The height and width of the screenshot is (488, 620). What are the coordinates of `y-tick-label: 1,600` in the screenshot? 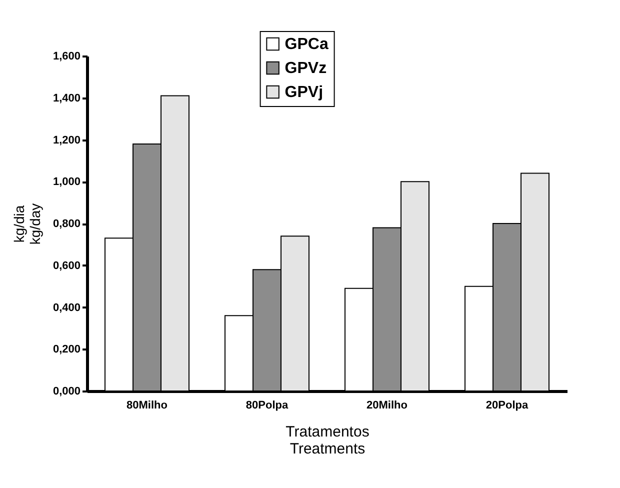 It's located at (66, 56).